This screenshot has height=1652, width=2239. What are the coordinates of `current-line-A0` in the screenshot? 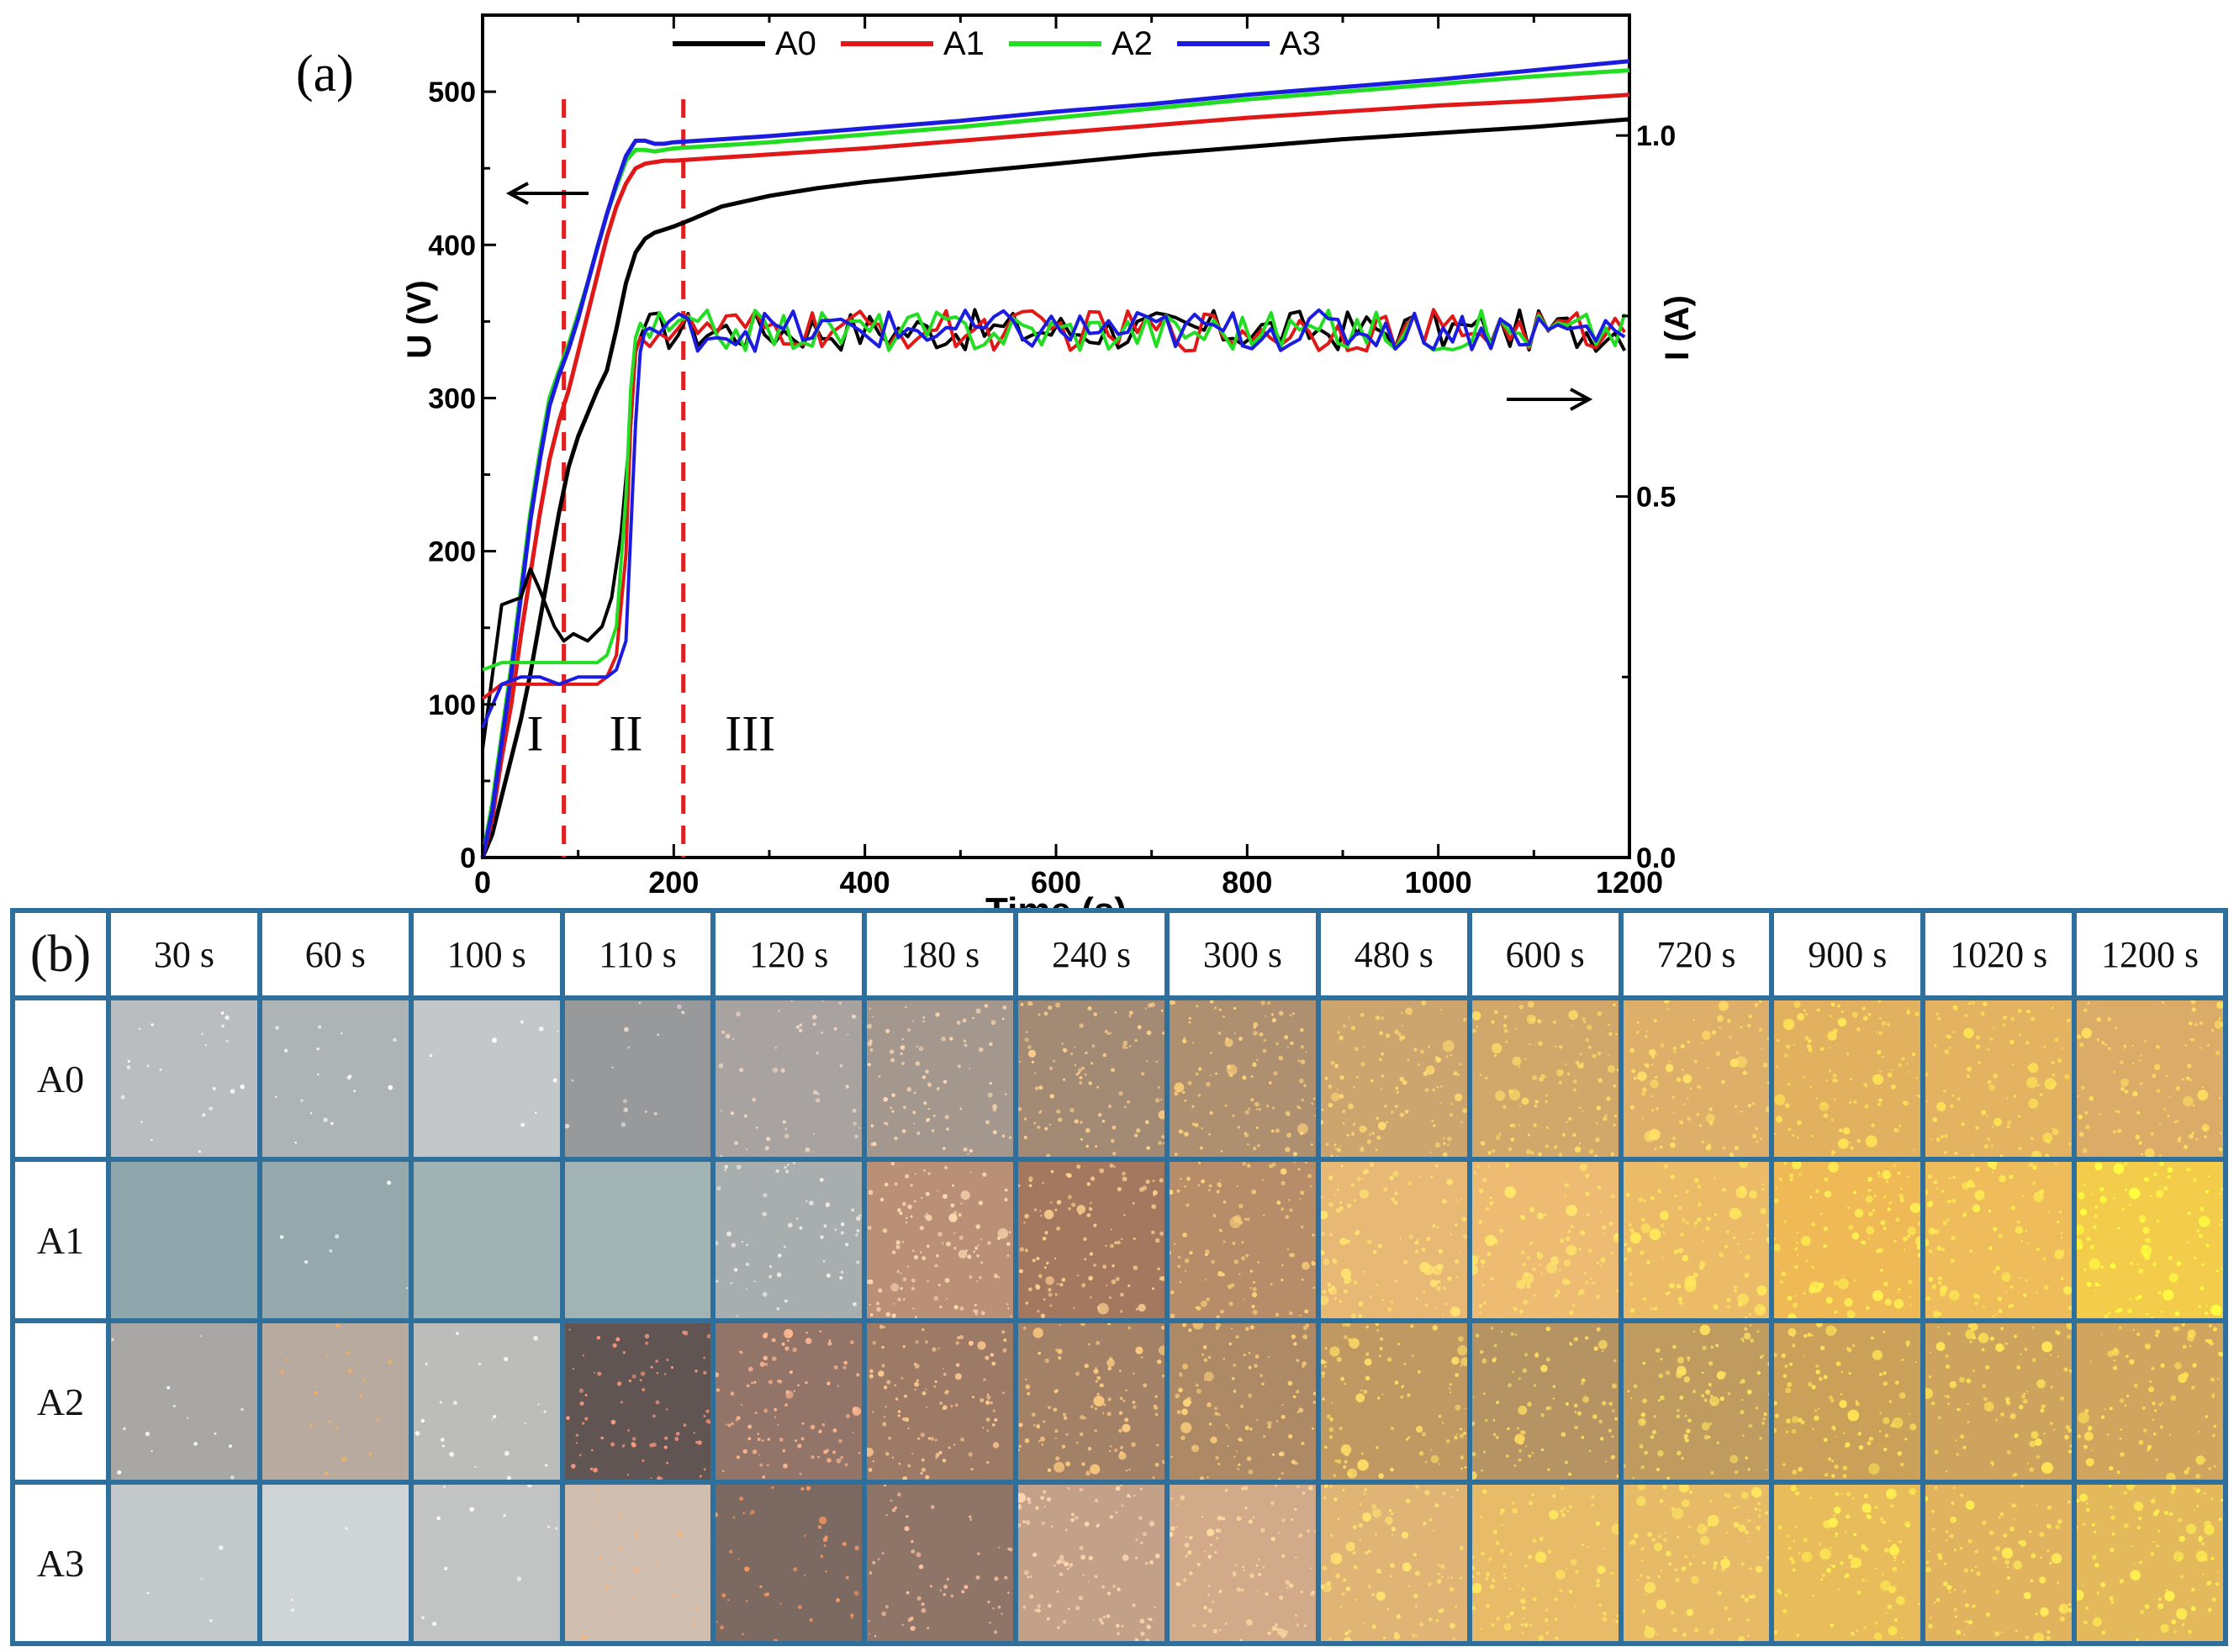 It's located at (1054, 529).